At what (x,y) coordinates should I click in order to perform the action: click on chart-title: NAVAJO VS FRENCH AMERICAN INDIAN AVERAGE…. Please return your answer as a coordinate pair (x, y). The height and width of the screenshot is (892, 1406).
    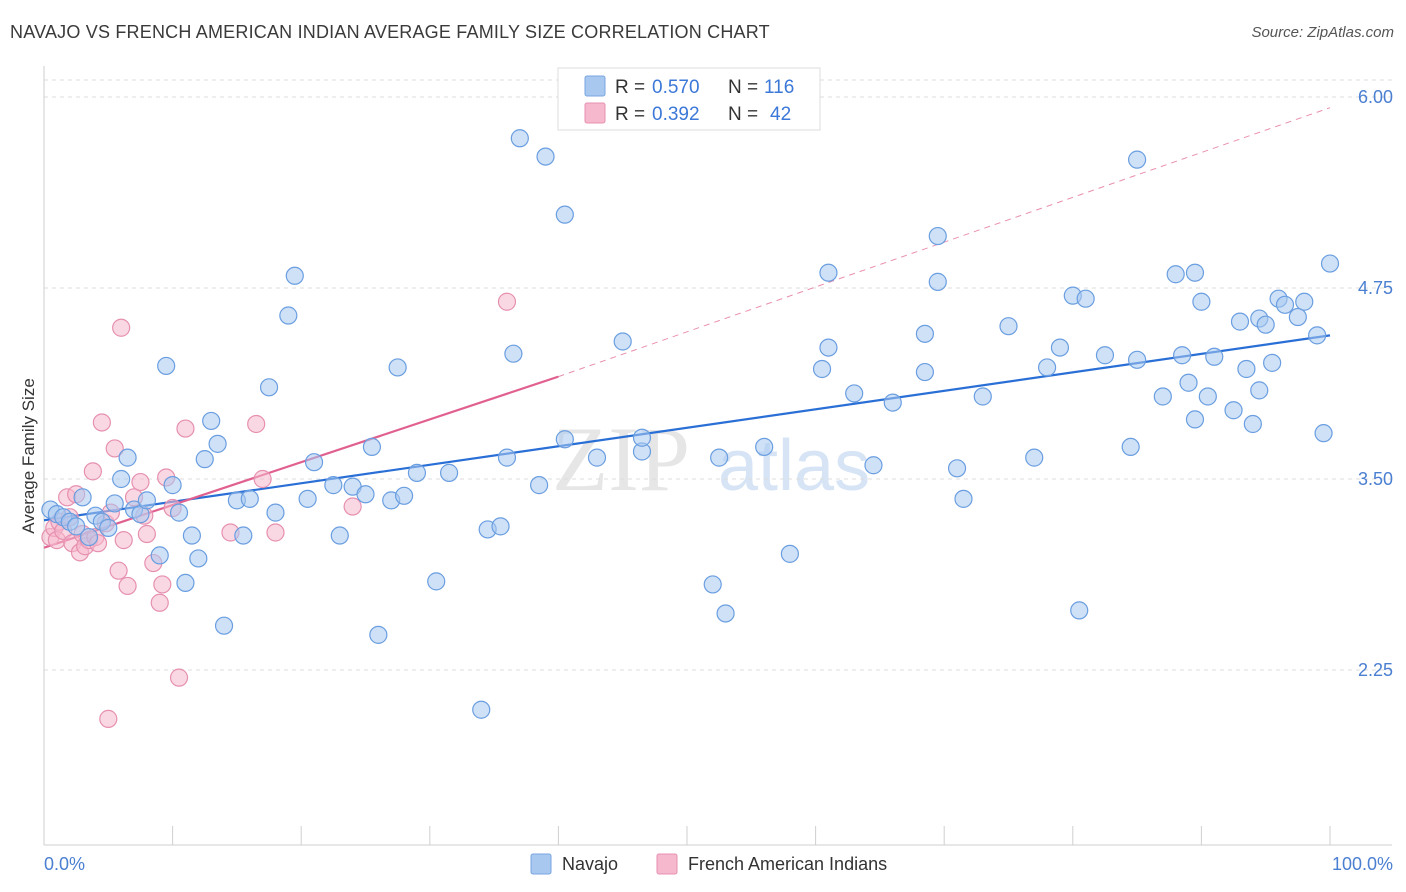
    Looking at the image, I should click on (390, 32).